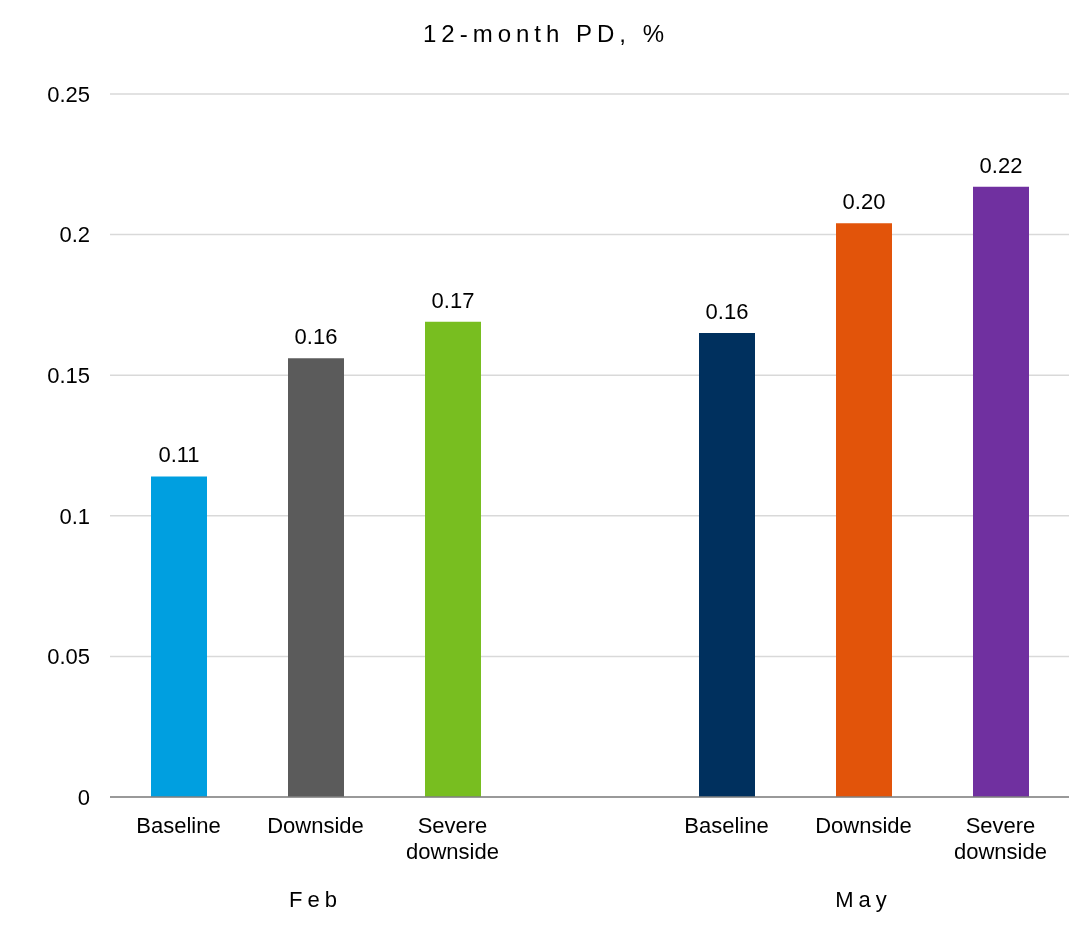 The width and height of the screenshot is (1092, 937). Describe the element at coordinates (83, 797) in the screenshot. I see `y-tick-label: 0` at that location.